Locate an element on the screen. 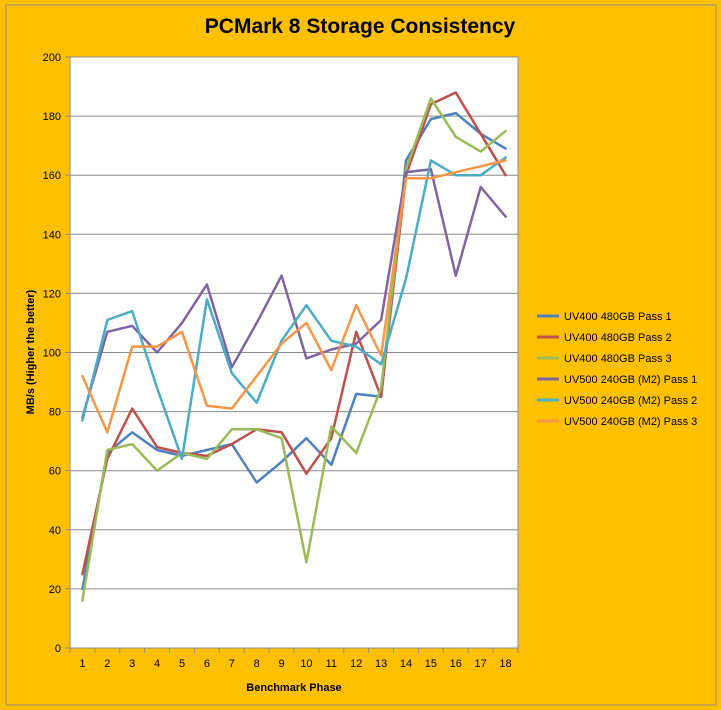 The height and width of the screenshot is (710, 721). legend-label-2: UV400 480GB Pass 2 is located at coordinates (618, 338).